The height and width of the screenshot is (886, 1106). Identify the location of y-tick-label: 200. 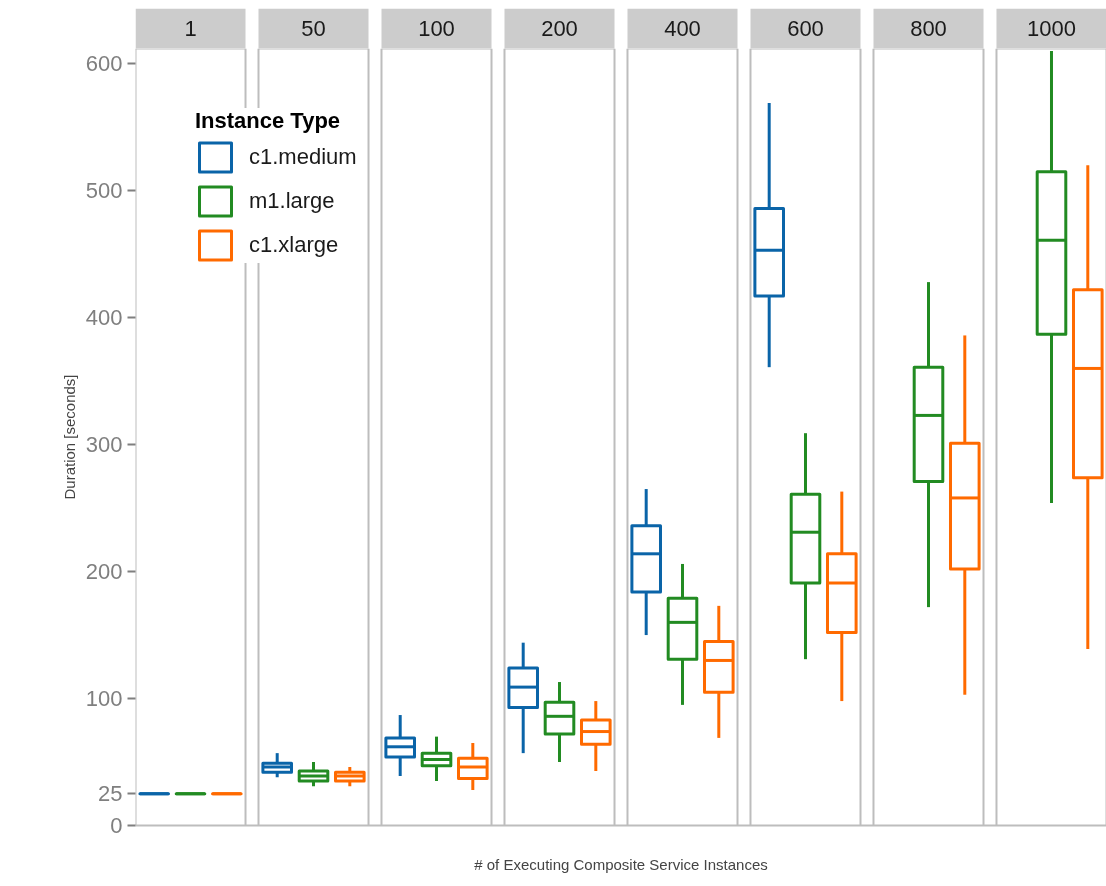
(104, 572).